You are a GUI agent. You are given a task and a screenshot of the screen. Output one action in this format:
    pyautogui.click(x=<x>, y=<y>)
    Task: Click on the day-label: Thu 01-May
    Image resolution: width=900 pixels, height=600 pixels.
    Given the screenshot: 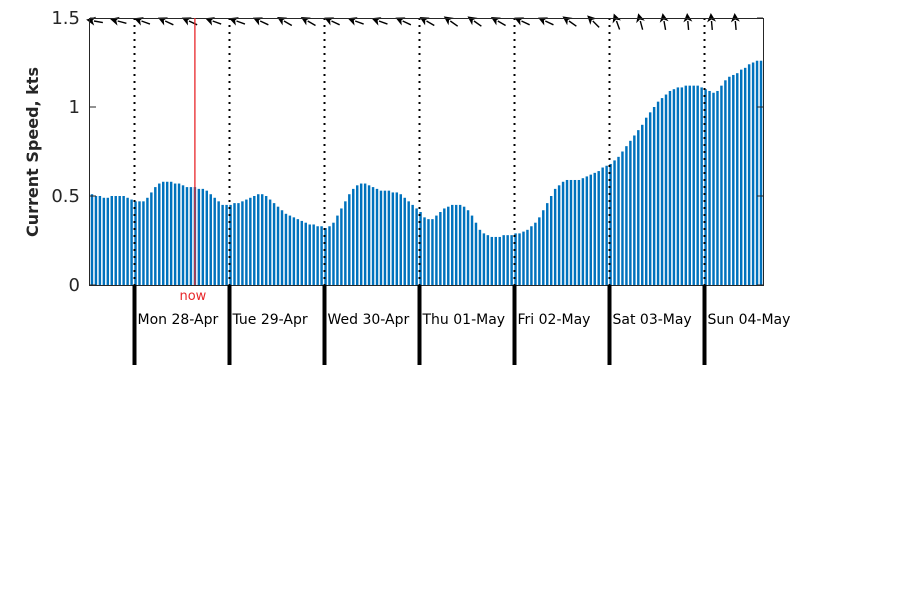 What is the action you would take?
    pyautogui.click(x=464, y=320)
    